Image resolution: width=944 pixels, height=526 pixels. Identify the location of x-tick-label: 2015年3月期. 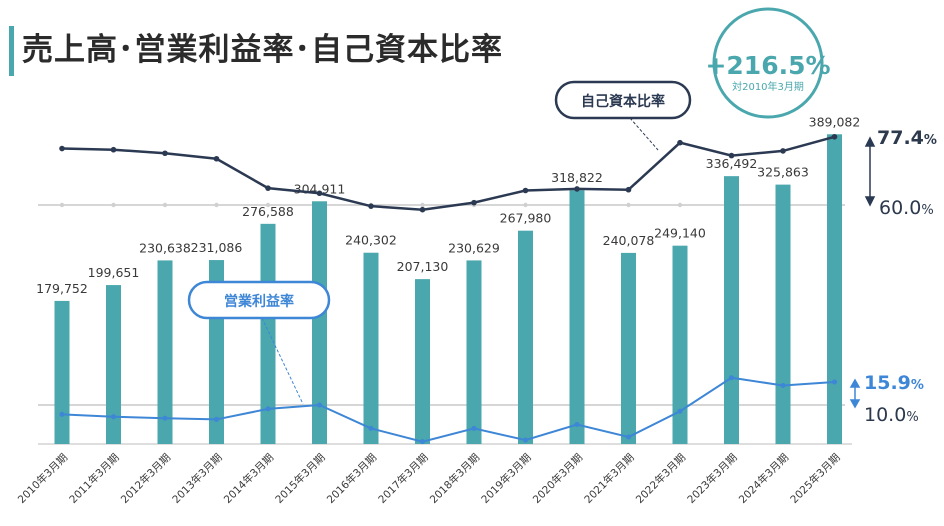
(300, 478).